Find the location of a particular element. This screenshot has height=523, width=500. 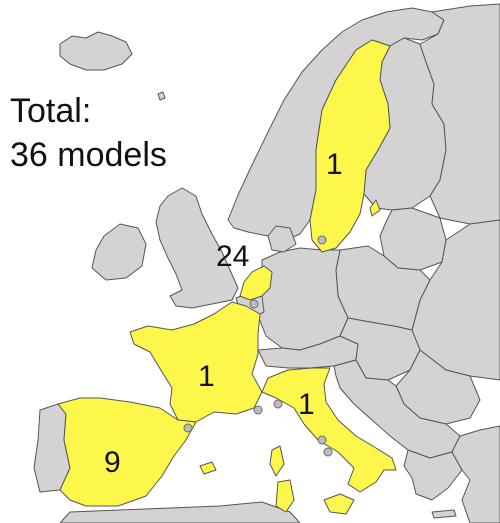

count-netherlands: 24 is located at coordinates (233, 256).